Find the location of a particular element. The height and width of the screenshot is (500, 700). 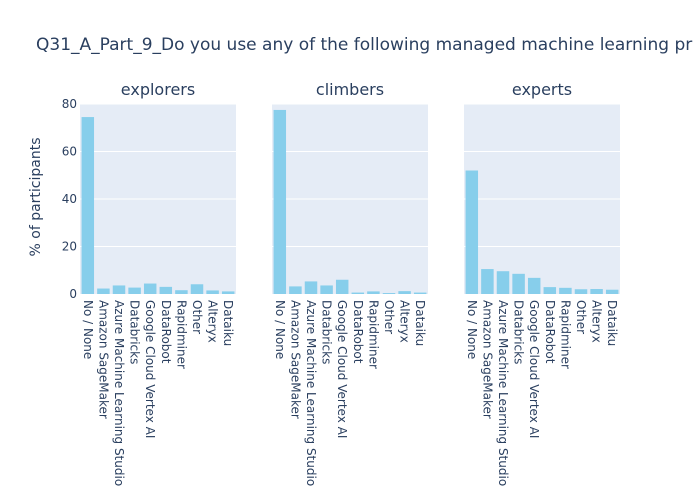

subplot-title: explorers is located at coordinates (158, 89).